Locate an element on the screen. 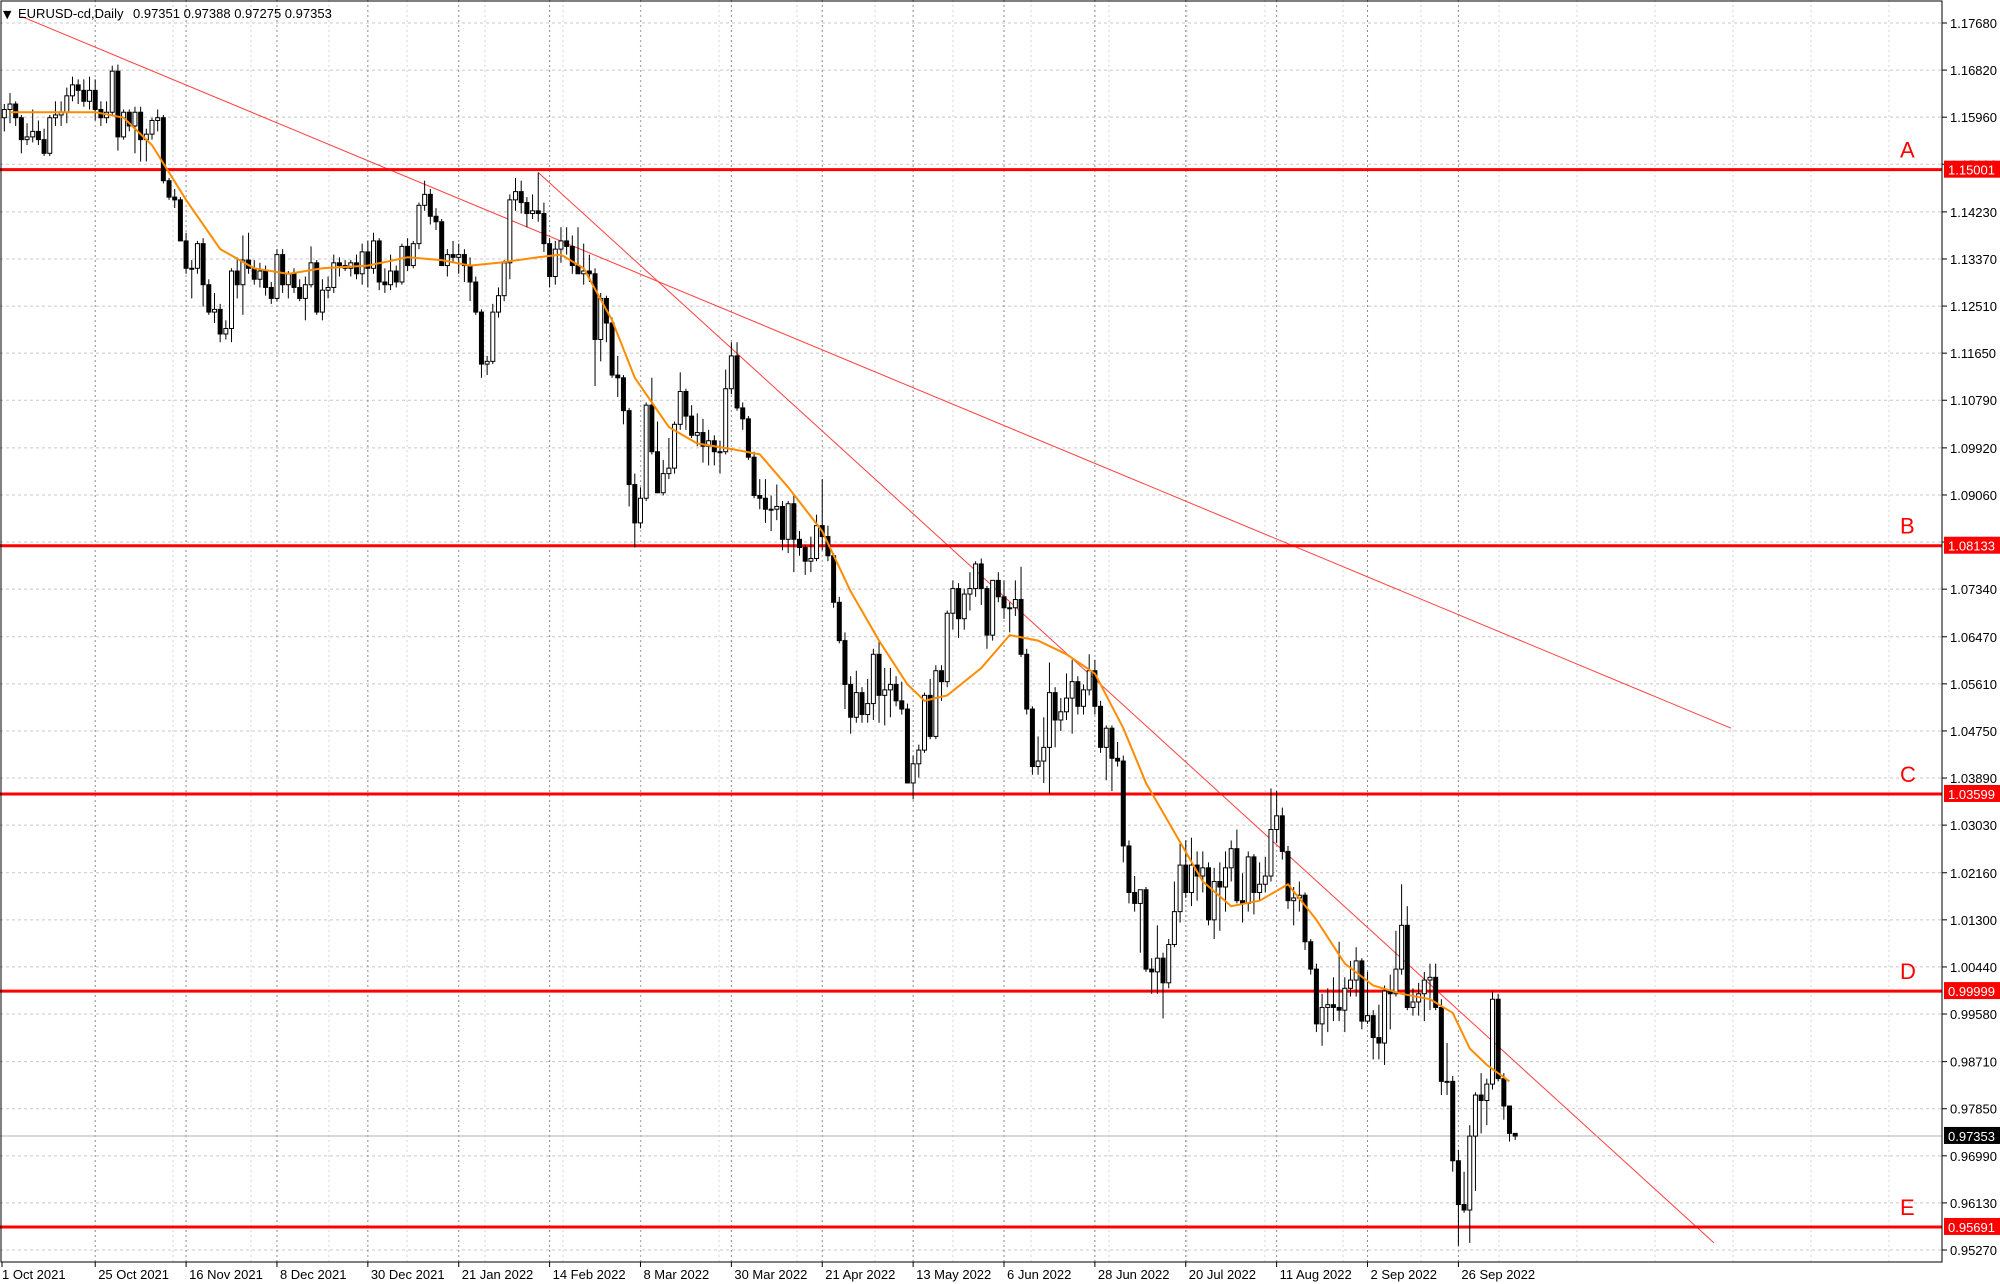 The height and width of the screenshot is (1284, 2000). level-name: B is located at coordinates (1907, 526).